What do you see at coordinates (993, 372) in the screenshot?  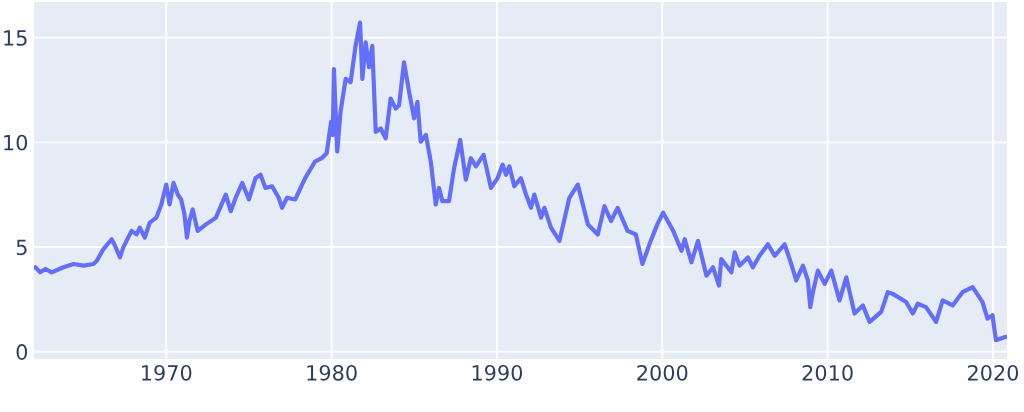 I see `x-tick-label: 2020` at bounding box center [993, 372].